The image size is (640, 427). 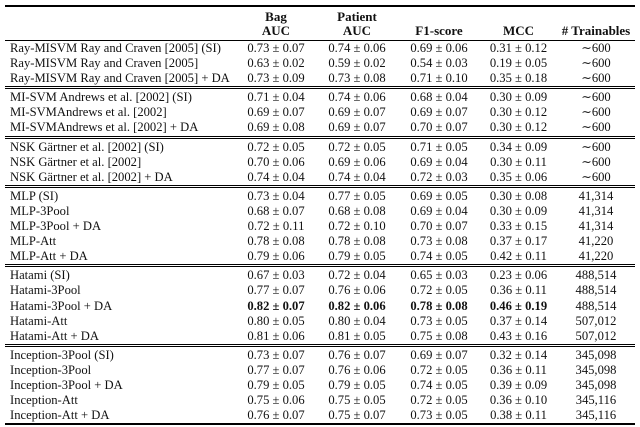 I want to click on metric-value: 0.32 ± 0.14, so click(x=518, y=353).